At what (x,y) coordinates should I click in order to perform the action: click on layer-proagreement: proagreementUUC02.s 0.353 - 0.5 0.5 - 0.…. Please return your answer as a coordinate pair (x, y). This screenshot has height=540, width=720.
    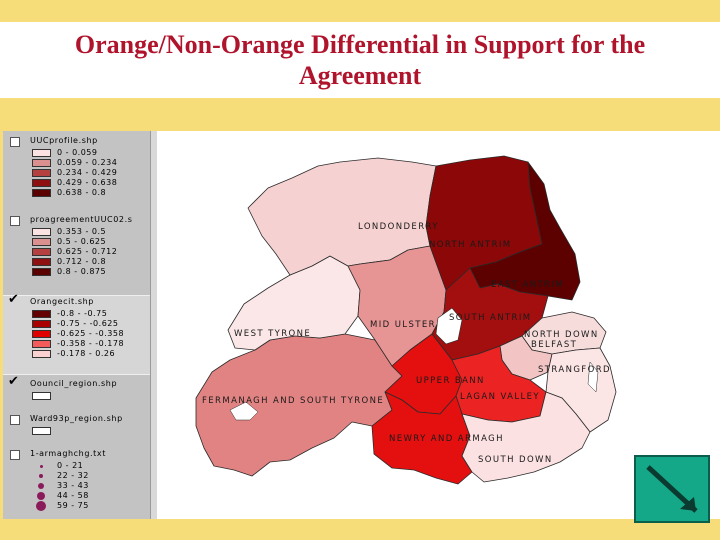
    Looking at the image, I should click on (76, 245).